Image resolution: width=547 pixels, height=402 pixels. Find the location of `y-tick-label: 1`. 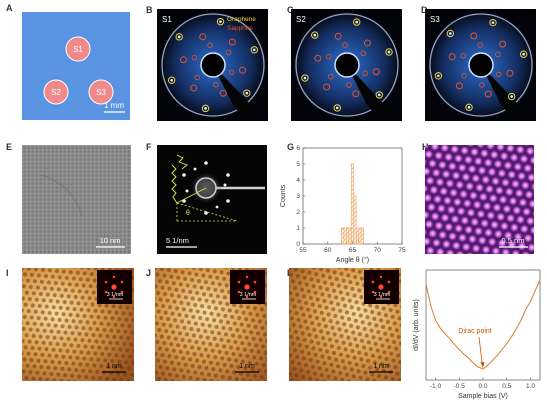

y-tick-label: 1 is located at coordinates (298, 228).